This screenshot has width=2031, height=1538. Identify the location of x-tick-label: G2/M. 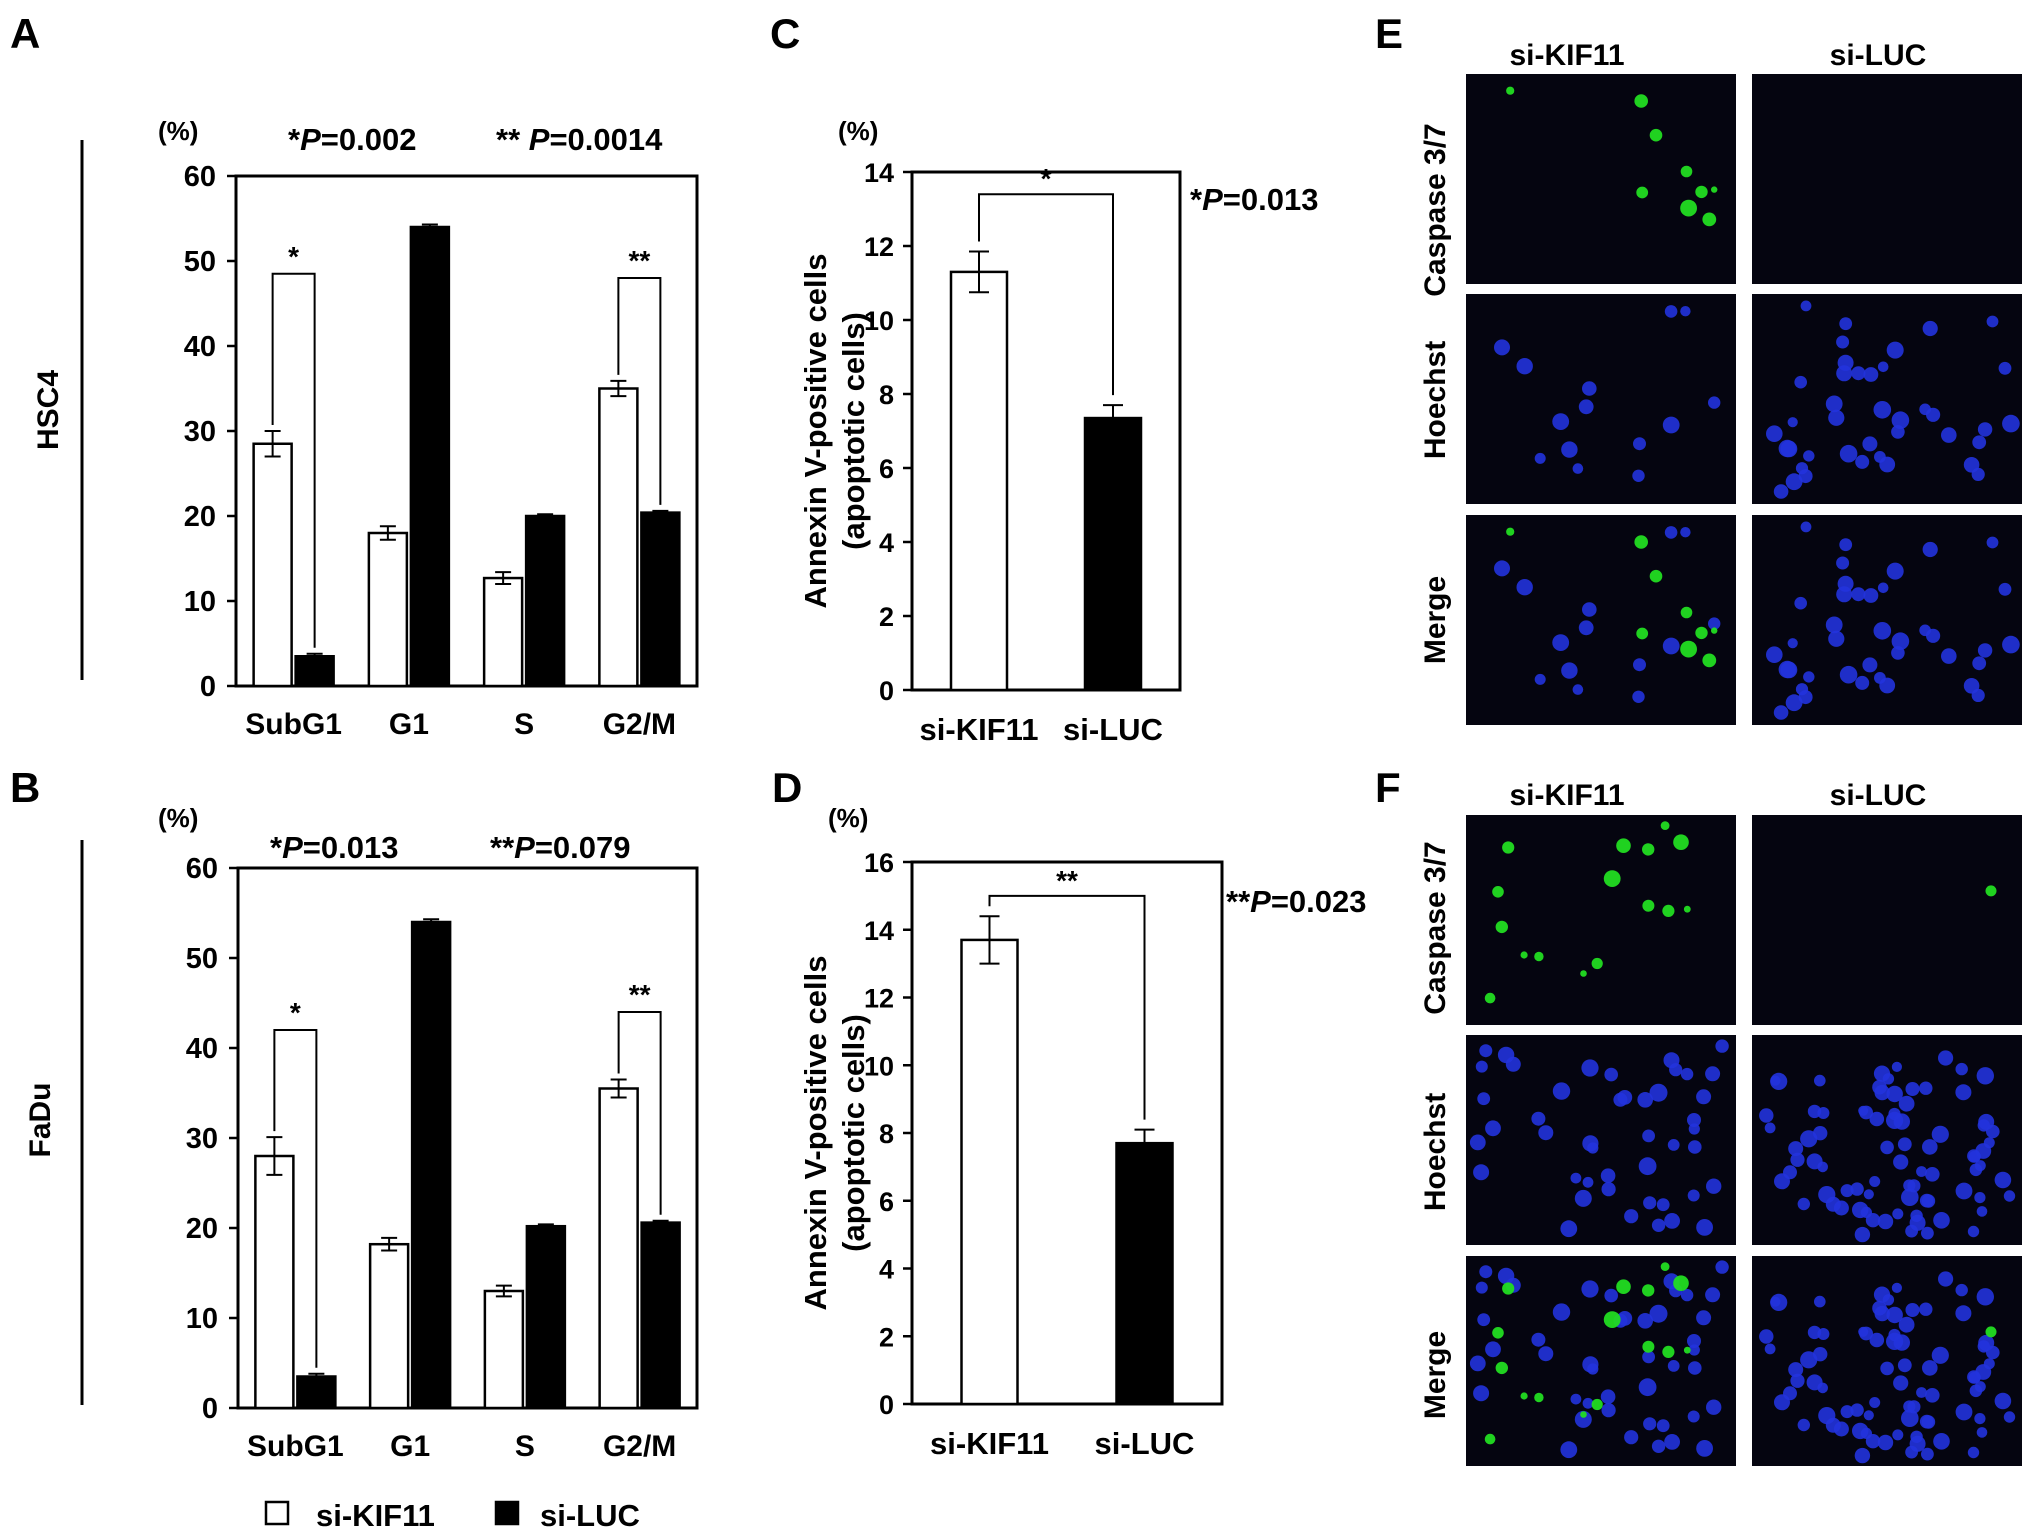
(639, 724).